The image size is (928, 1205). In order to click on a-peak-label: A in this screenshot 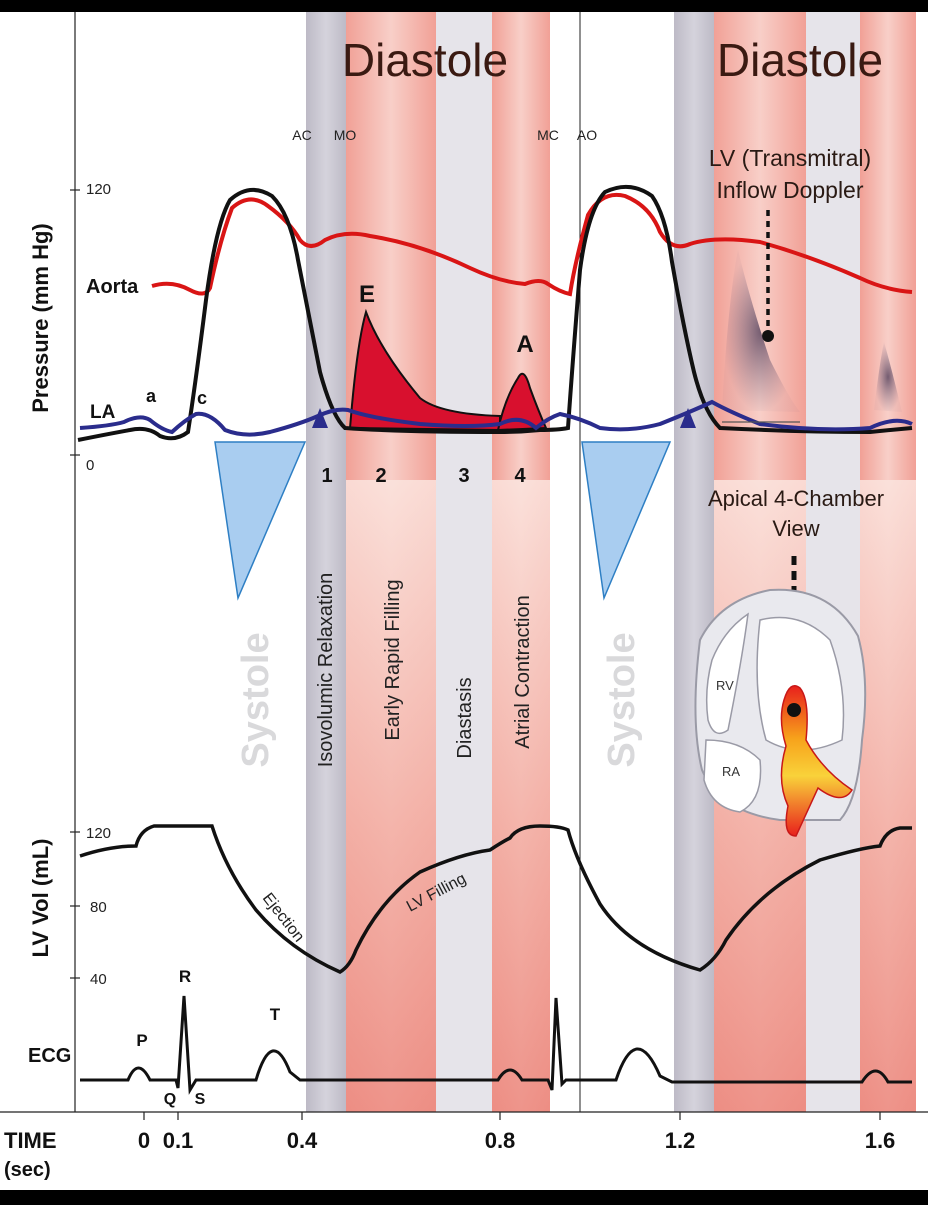, I will do `click(524, 344)`.